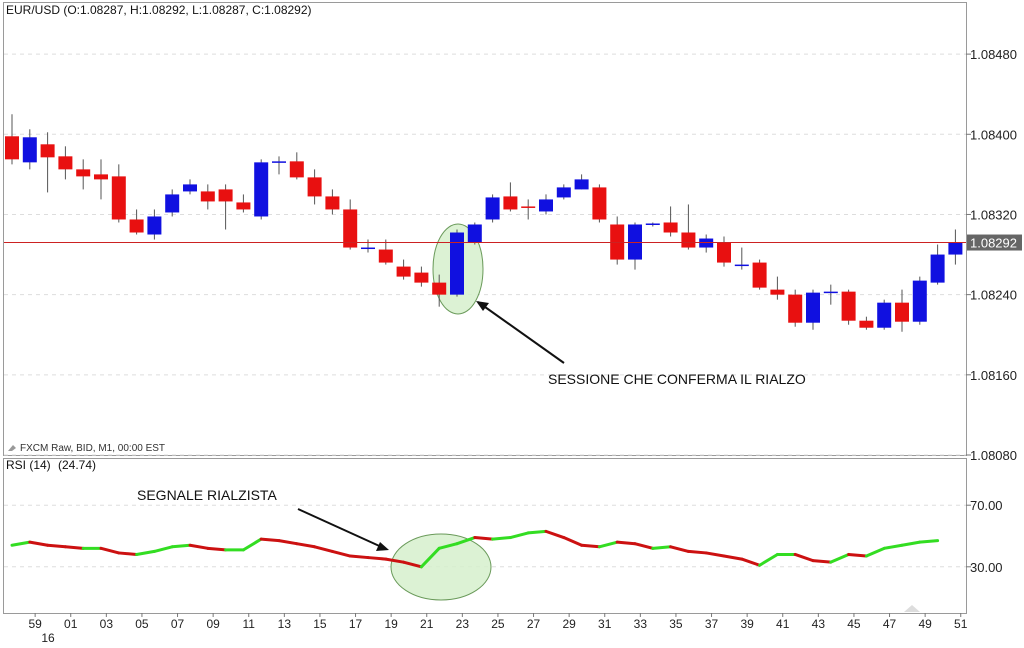  What do you see at coordinates (993, 134) in the screenshot?
I see `price-tick-label: 1.08400` at bounding box center [993, 134].